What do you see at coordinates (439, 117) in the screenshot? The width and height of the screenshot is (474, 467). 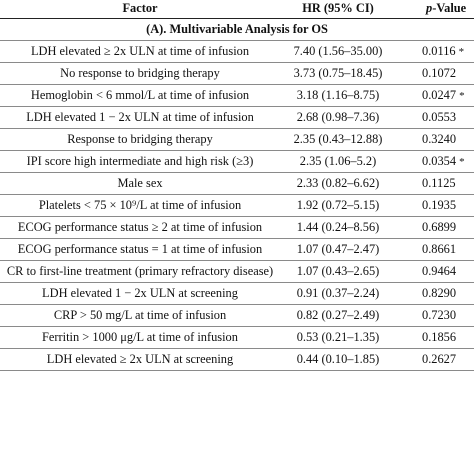 I see `p-value-text: 0.0553` at bounding box center [439, 117].